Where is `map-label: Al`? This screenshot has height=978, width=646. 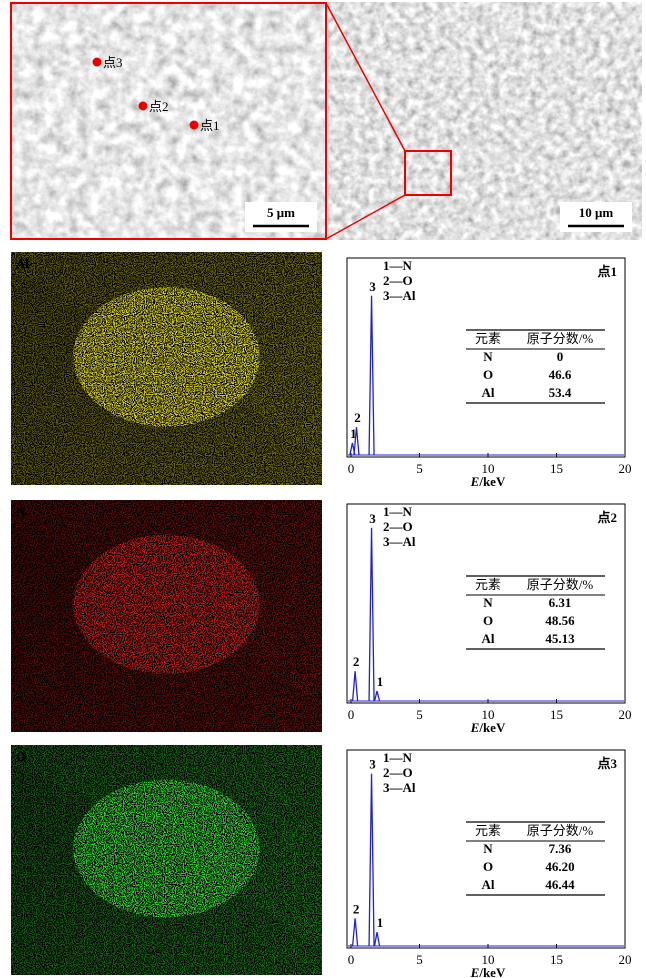 map-label: Al is located at coordinates (22, 263).